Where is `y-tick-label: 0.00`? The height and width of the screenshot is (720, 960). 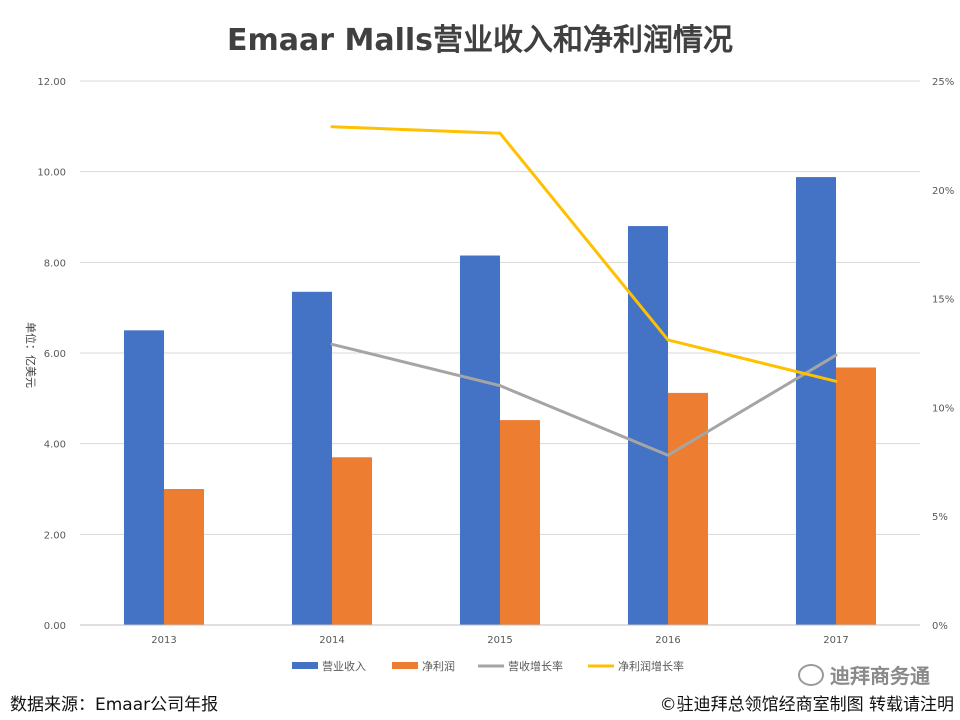
y-tick-label: 0.00 is located at coordinates (55, 626).